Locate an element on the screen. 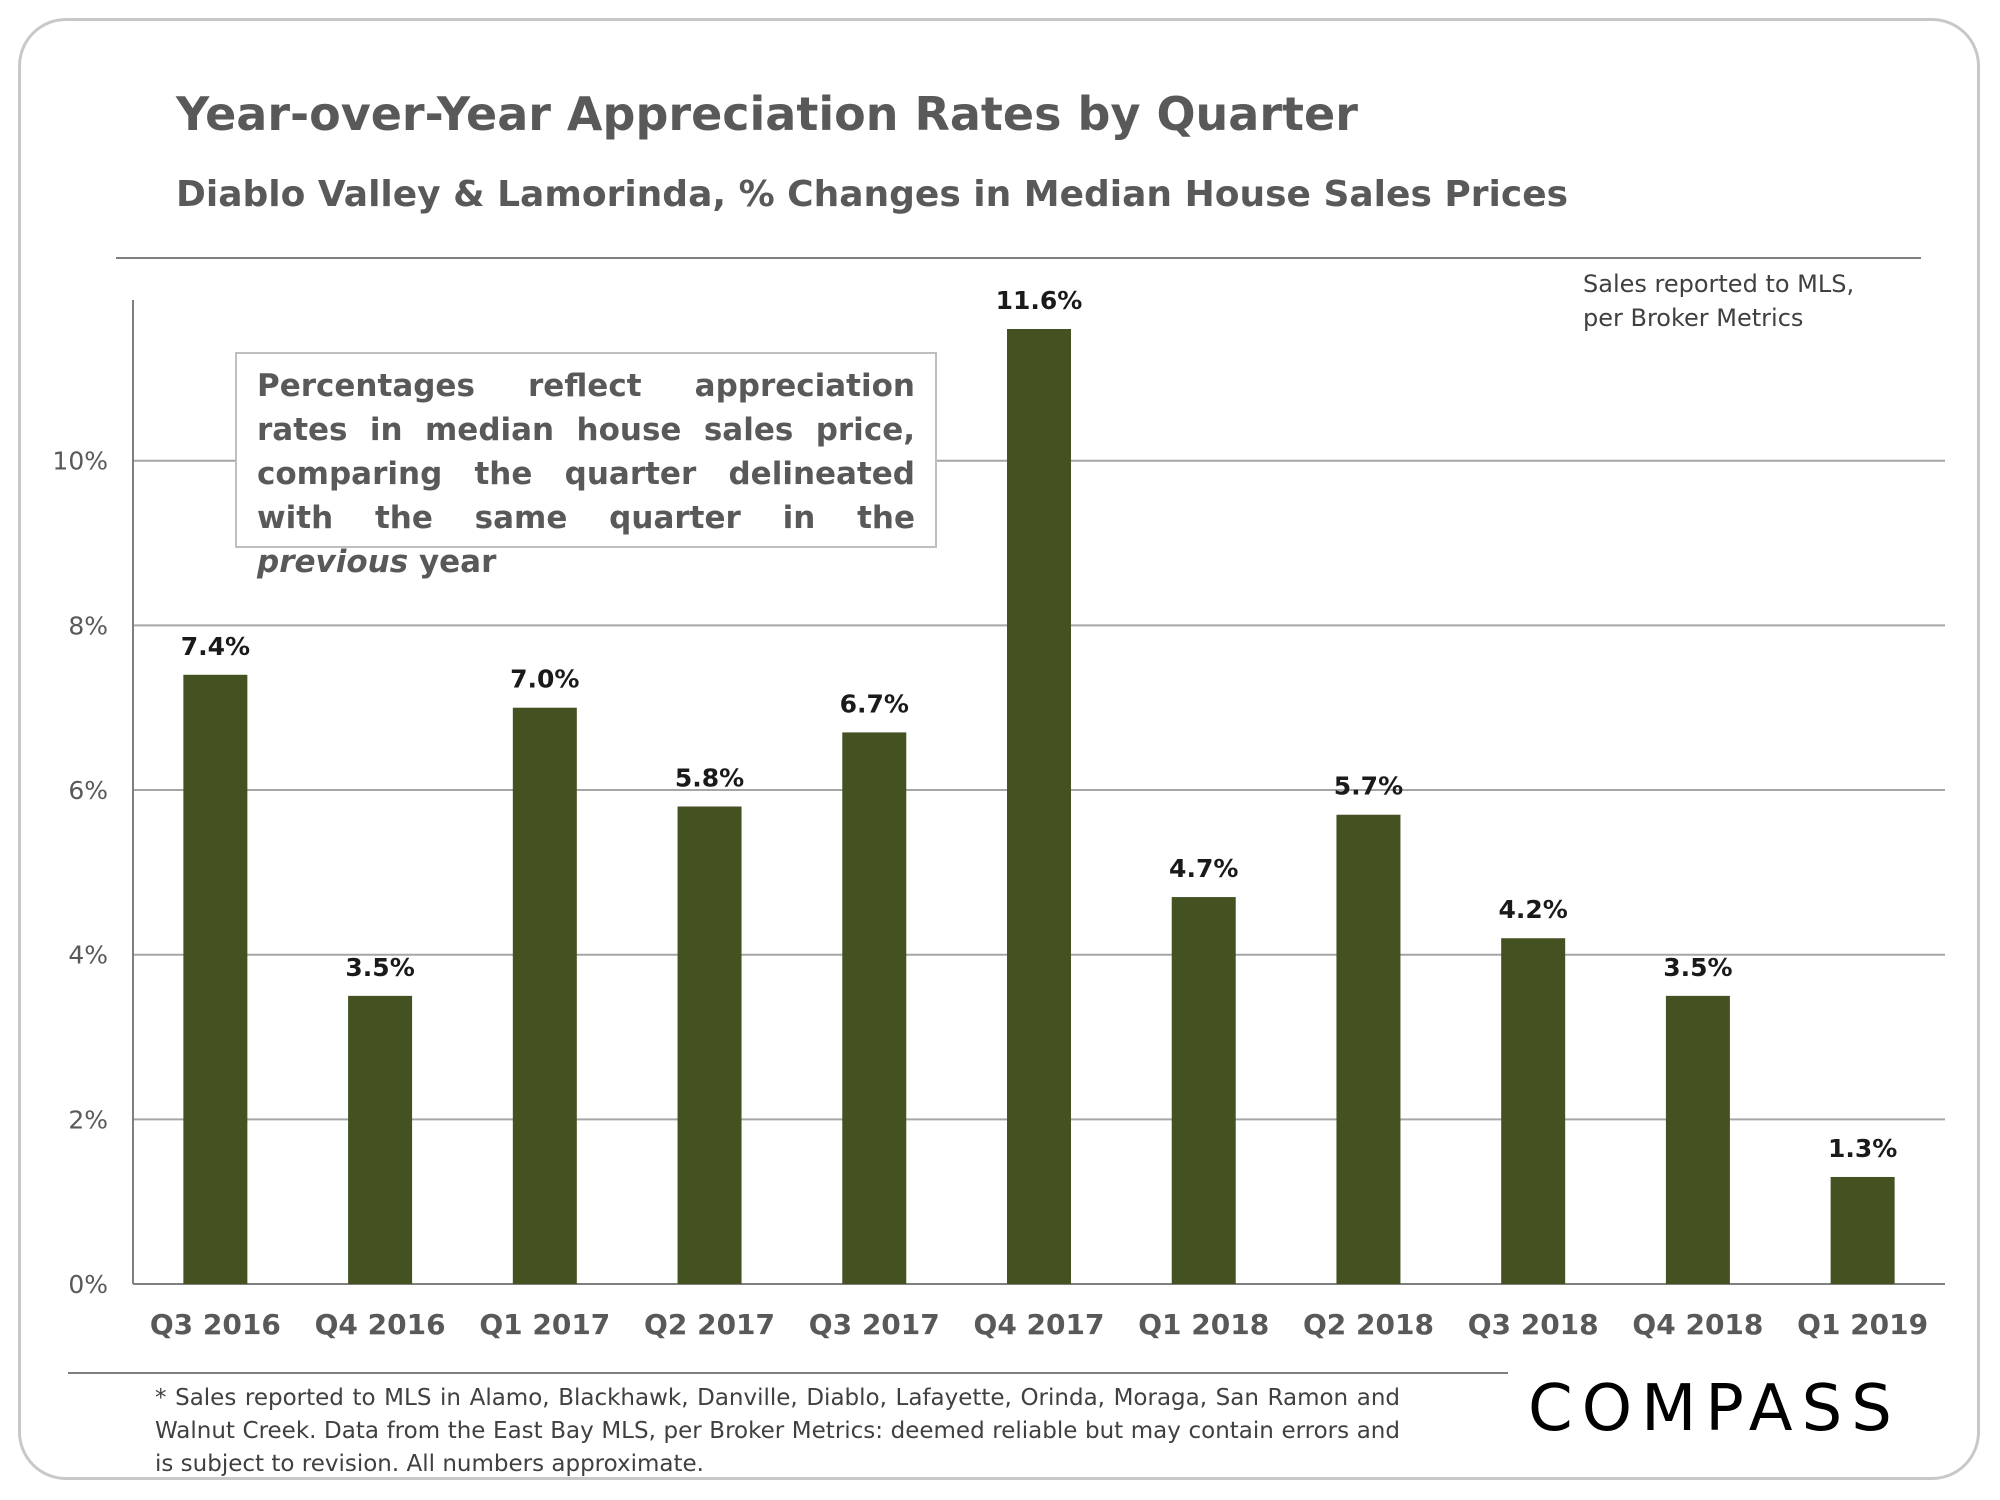 The image size is (2000, 1500). callout-emphasis: previous is located at coordinates (333, 562).